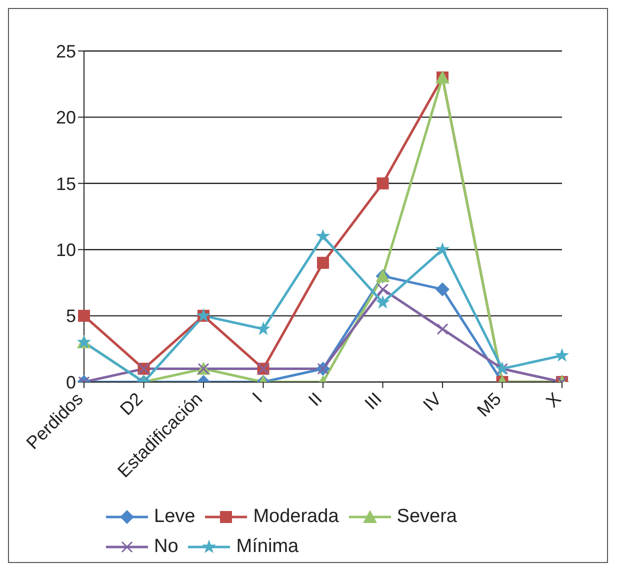  Describe the element at coordinates (71, 382) in the screenshot. I see `y-tick-label: 0` at that location.